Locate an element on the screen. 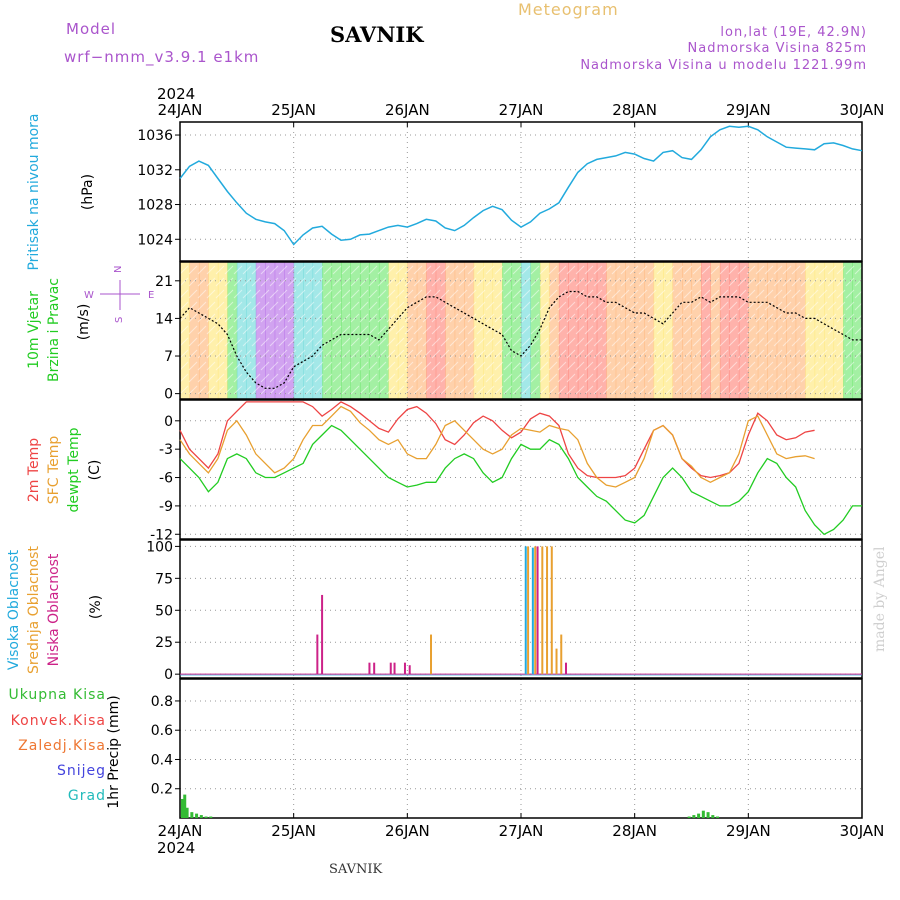  compass-w: W is located at coordinates (89, 295).